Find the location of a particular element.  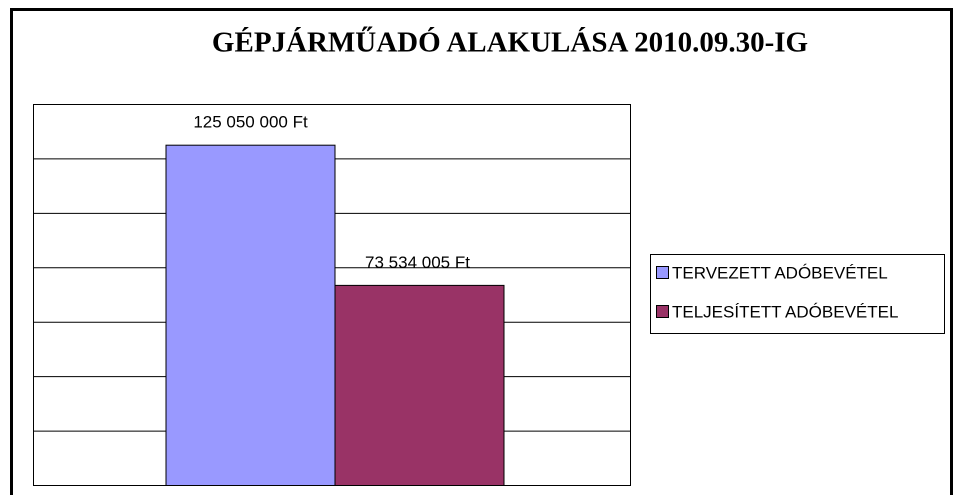

legend-label: TERVEZETT ADÓBEVÉTEL is located at coordinates (780, 272).